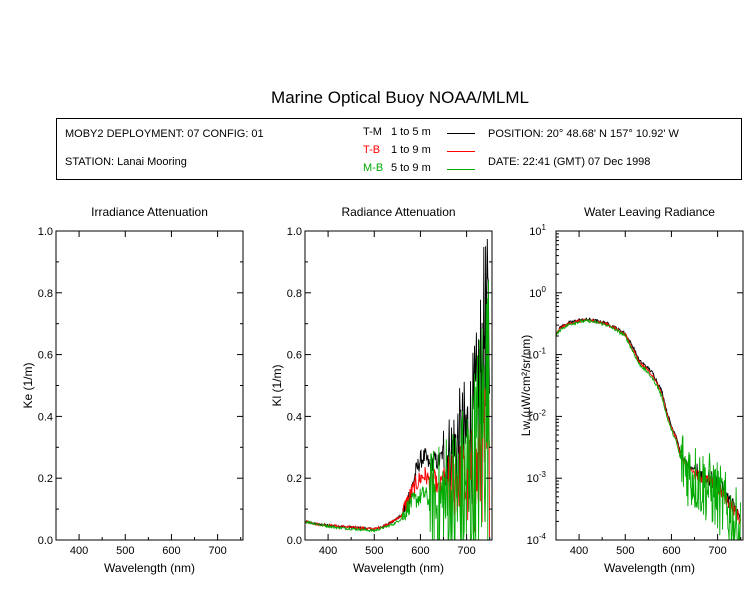 This screenshot has height=600, width=750. What do you see at coordinates (543, 474) in the screenshot?
I see `y-tick-exponent: -3` at bounding box center [543, 474].